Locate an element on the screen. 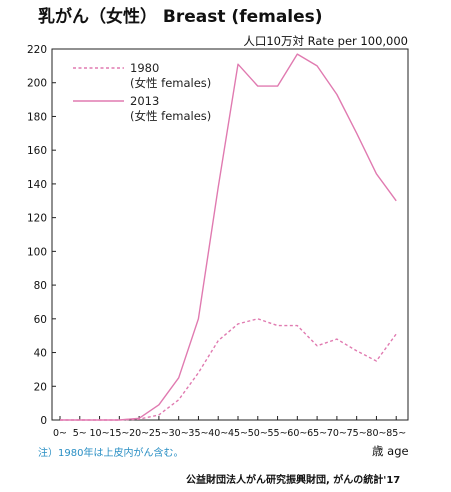  y-tick-label: 100 is located at coordinates (37, 252).